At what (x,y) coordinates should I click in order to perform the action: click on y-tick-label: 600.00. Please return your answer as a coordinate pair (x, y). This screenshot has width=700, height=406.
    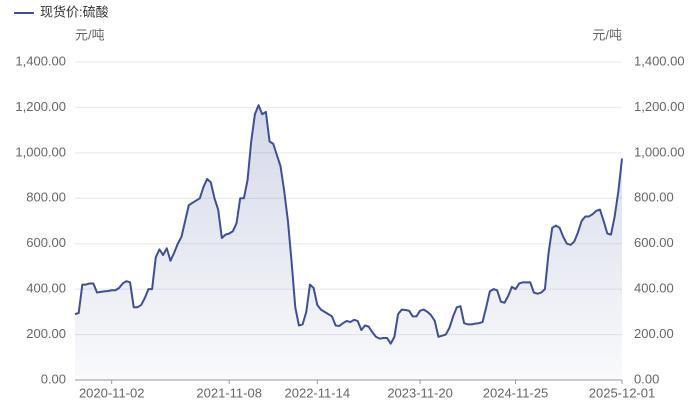
    Looking at the image, I should click on (46, 242).